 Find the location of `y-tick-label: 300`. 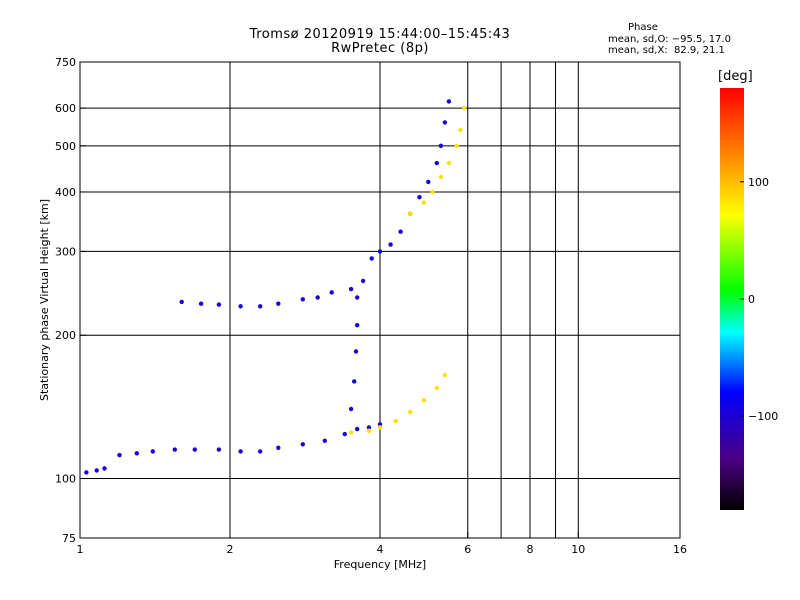

y-tick-label: 300 is located at coordinates (65, 251).